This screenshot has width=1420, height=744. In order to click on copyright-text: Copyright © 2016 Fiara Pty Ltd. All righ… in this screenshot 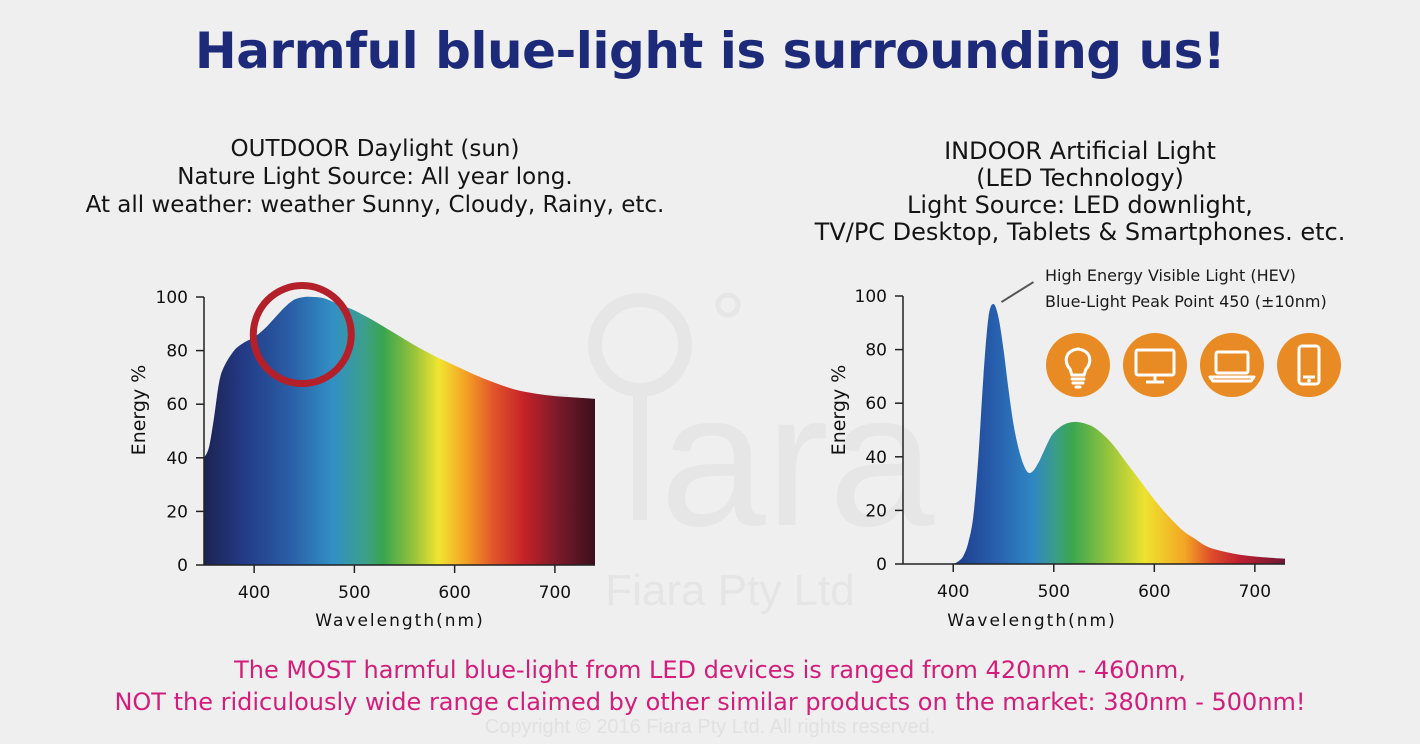, I will do `click(710, 727)`.